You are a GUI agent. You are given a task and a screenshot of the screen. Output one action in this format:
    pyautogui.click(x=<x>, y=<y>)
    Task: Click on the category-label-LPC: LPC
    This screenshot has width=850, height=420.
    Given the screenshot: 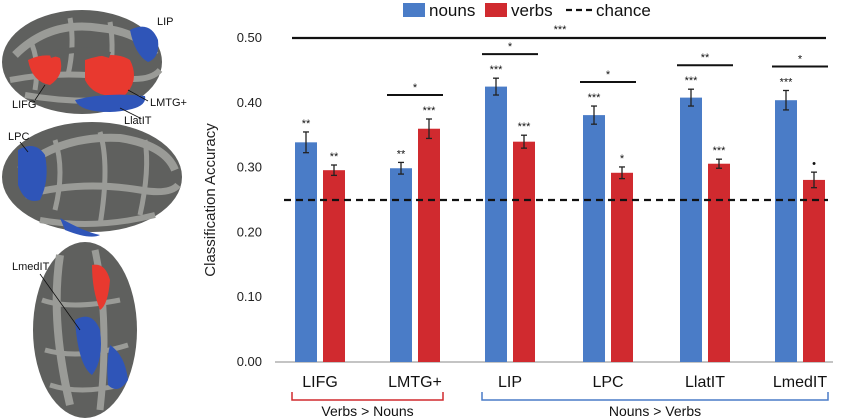 What is the action you would take?
    pyautogui.click(x=607, y=382)
    